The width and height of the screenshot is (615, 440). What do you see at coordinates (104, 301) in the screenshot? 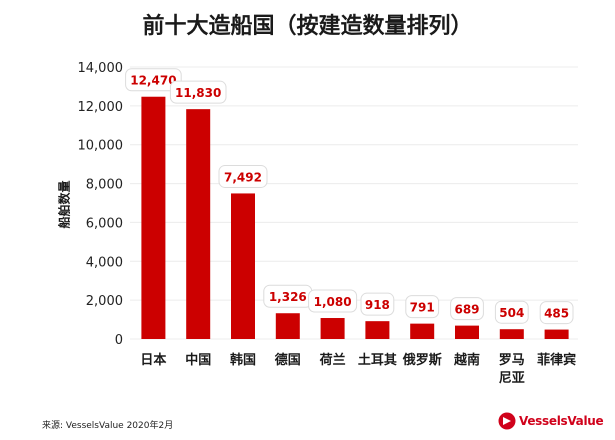
I see `y-tick-label: 2,000` at bounding box center [104, 301].